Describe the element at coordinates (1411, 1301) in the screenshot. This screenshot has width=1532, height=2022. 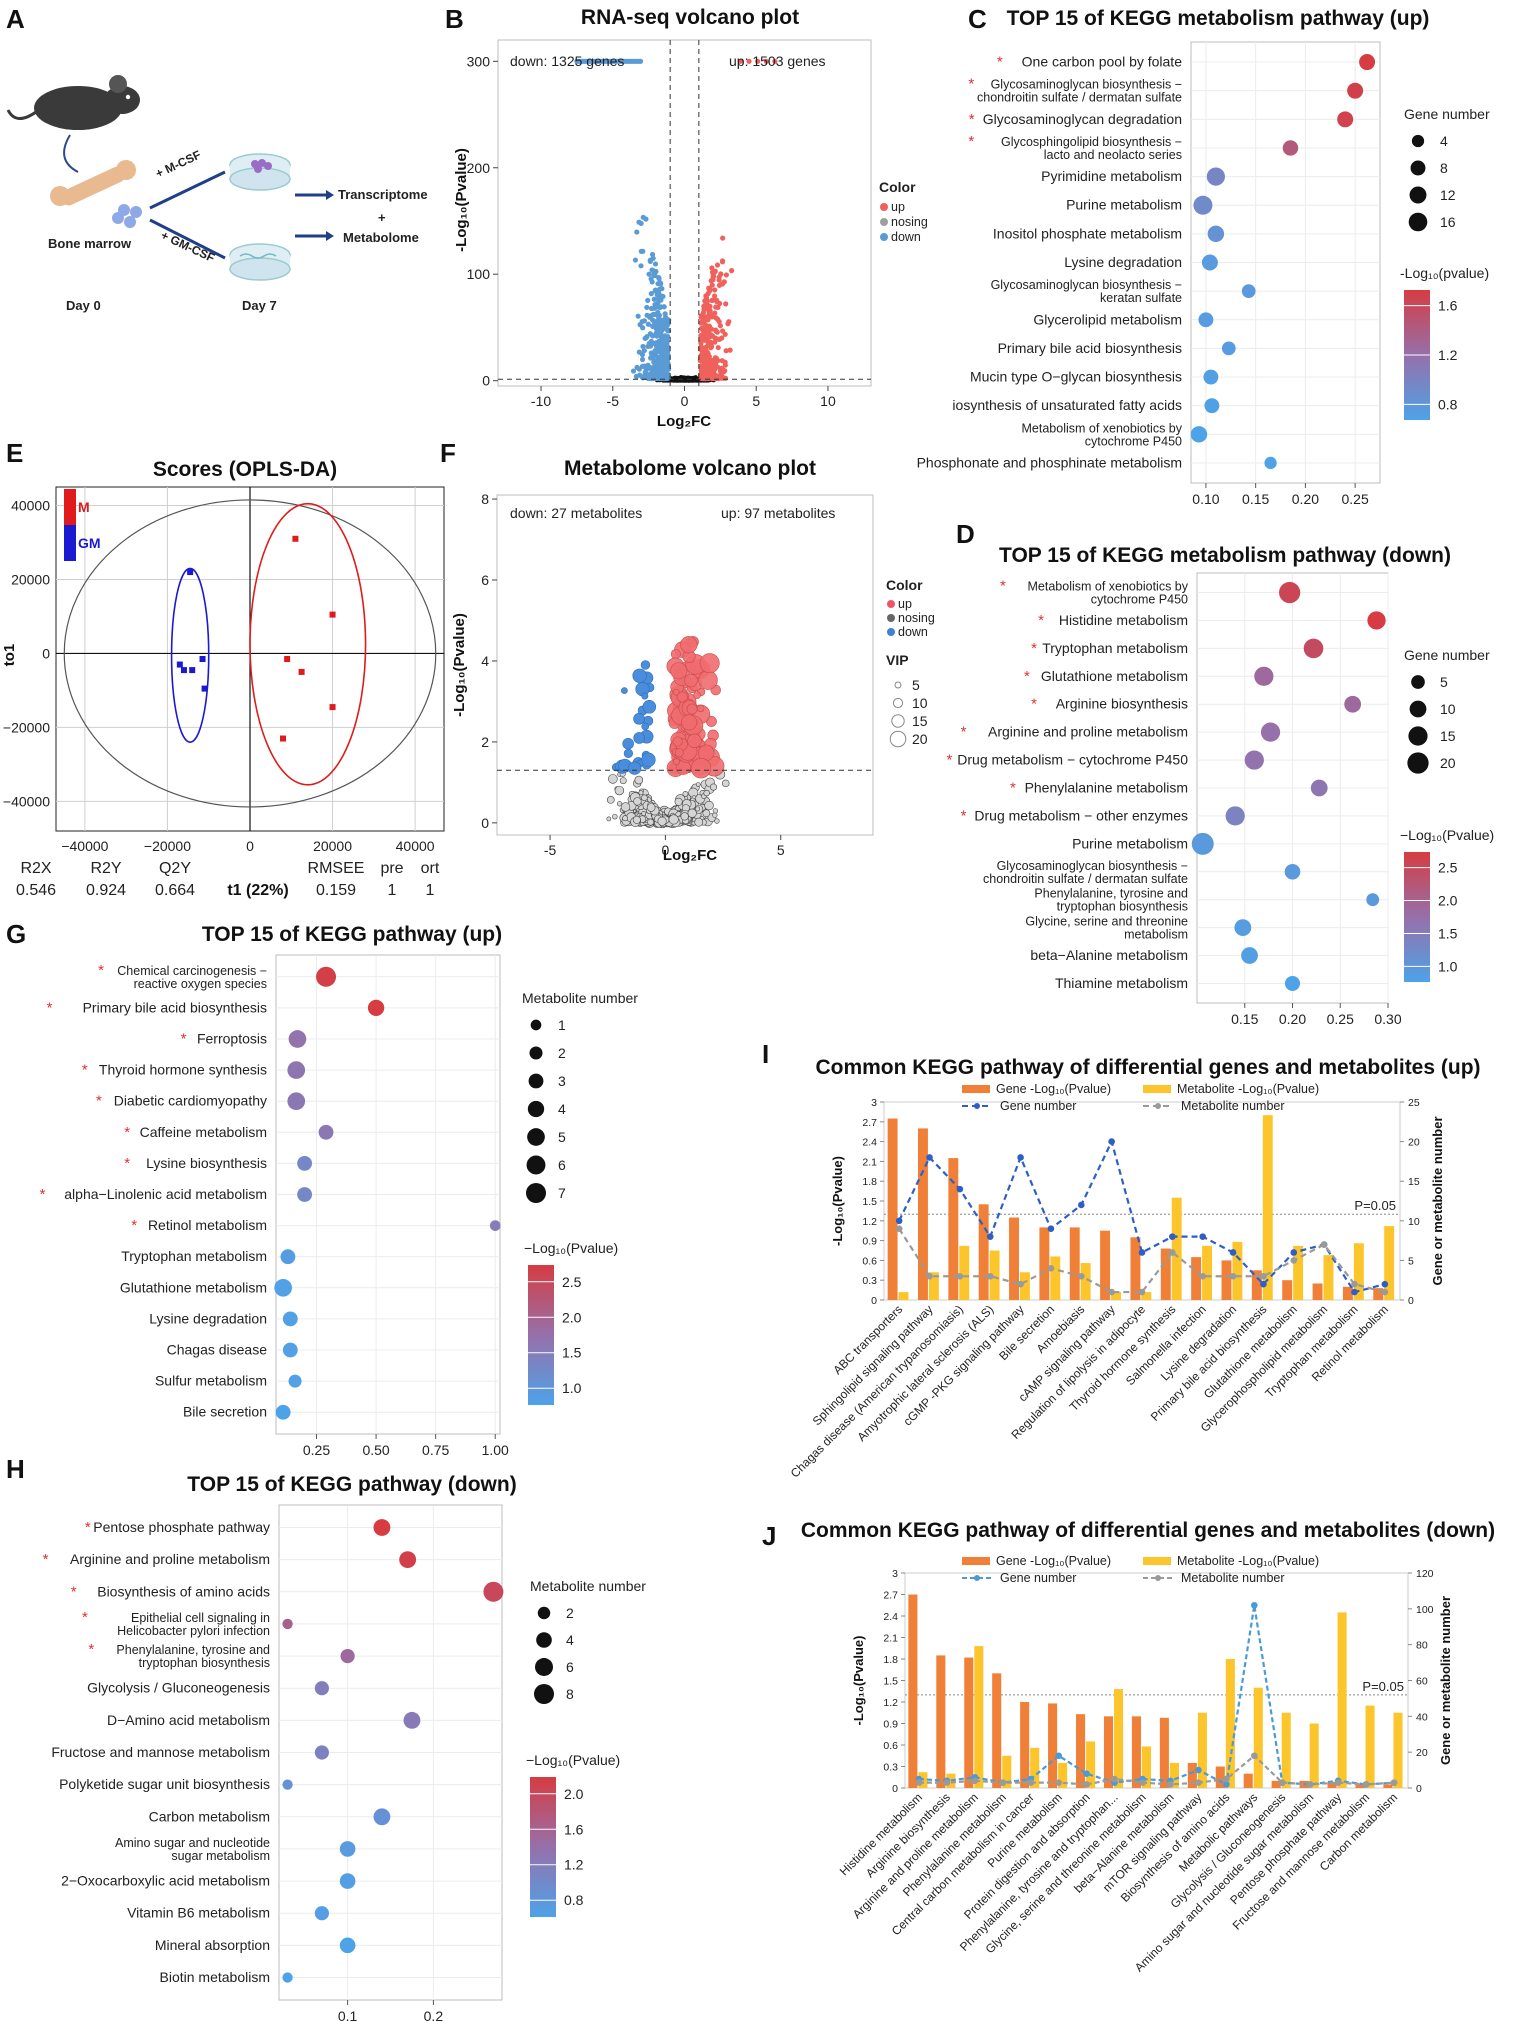
I see `y2-tick-label: 0` at that location.